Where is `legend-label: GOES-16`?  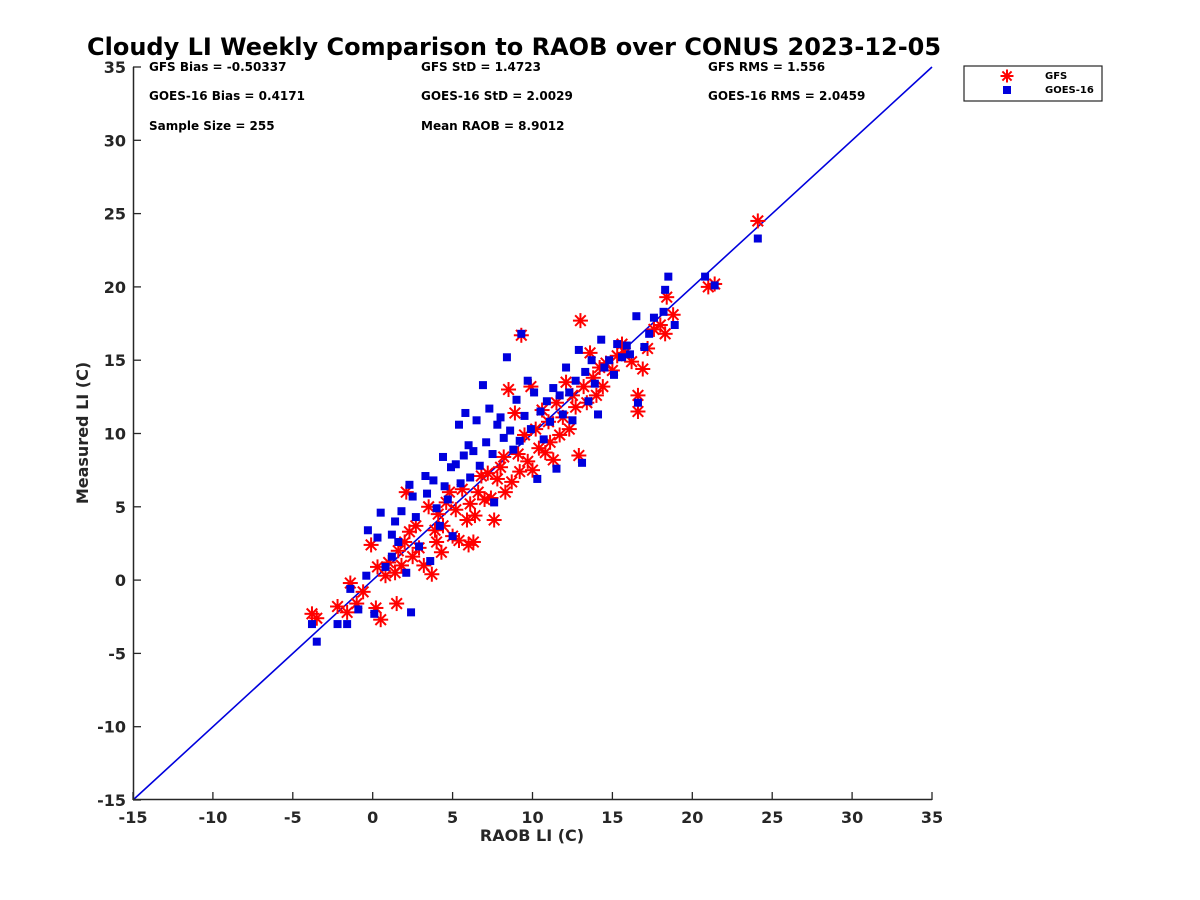 legend-label: GOES-16 is located at coordinates (1069, 90).